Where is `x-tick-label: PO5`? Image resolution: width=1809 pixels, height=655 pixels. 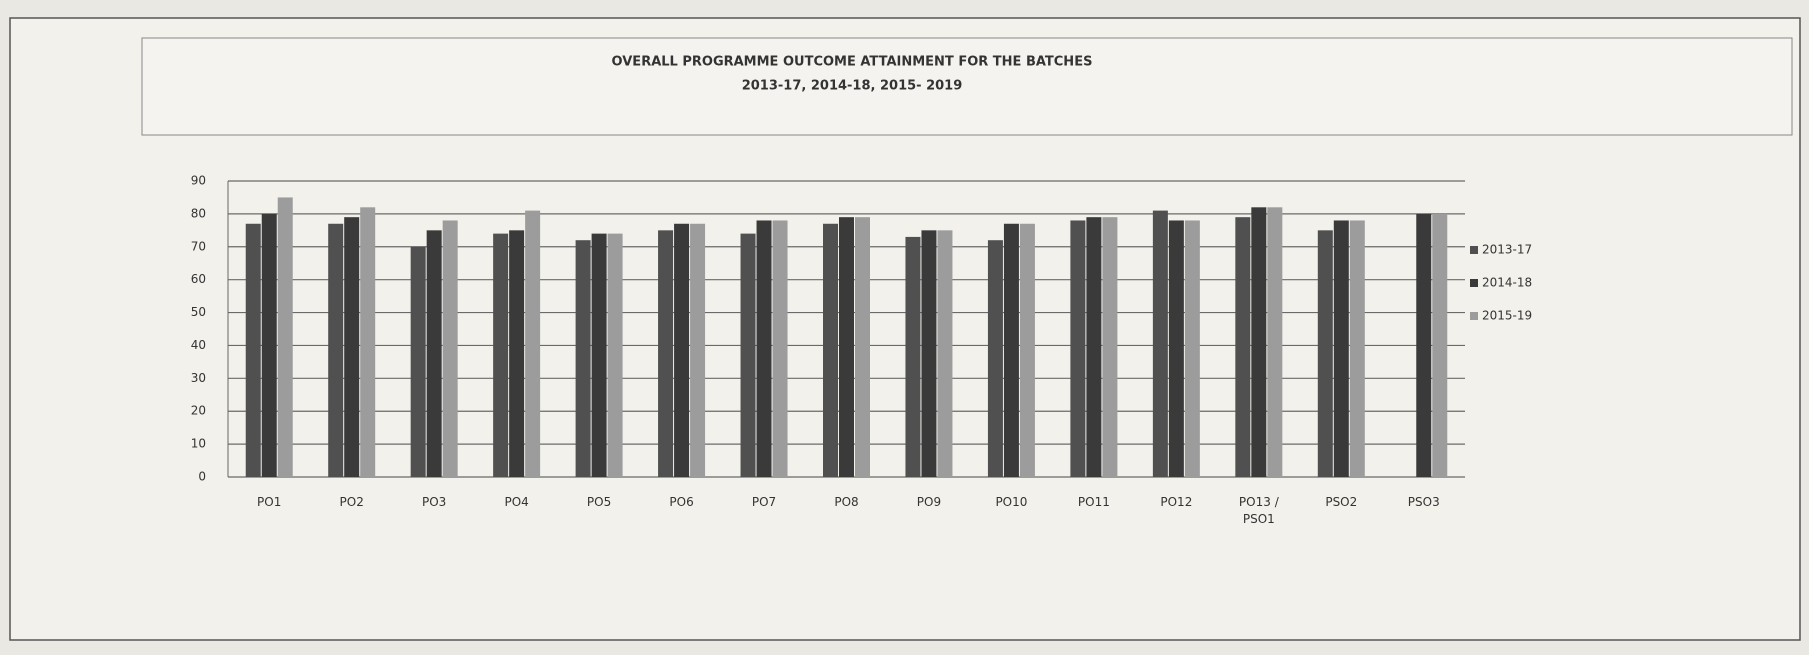
x-tick-label: PO5 is located at coordinates (599, 502).